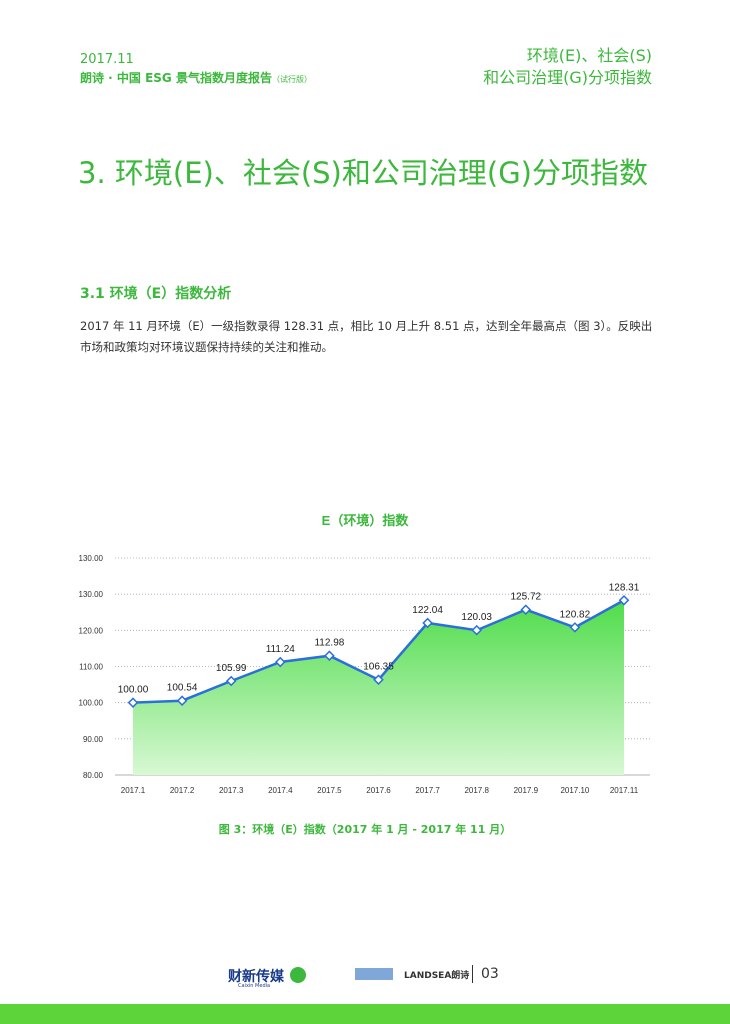 The image size is (730, 1024). What do you see at coordinates (156, 294) in the screenshot?
I see `section-heading: 3.1 环境（E）指数分析` at bounding box center [156, 294].